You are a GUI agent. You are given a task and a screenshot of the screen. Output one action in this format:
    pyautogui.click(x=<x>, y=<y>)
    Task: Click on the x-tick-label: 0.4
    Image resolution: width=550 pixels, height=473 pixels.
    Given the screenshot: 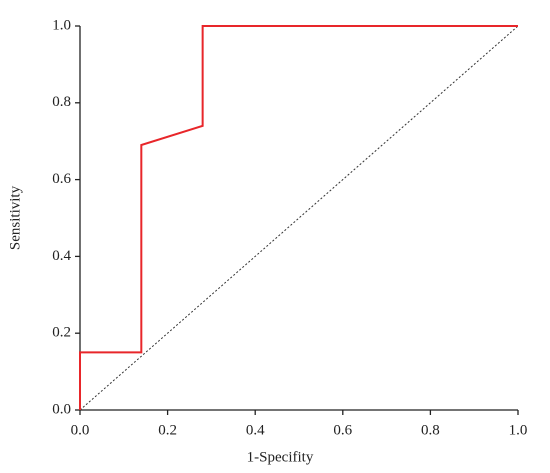 What is the action you would take?
    pyautogui.click(x=255, y=430)
    